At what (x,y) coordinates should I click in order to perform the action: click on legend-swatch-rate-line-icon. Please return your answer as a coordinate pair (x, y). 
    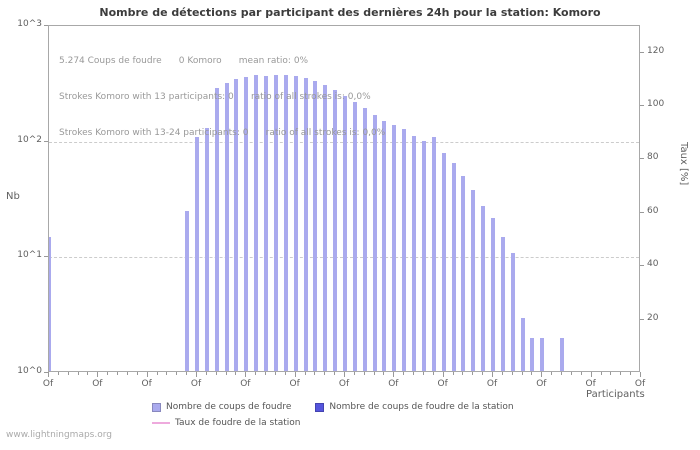
    Looking at the image, I should click on (161, 423).